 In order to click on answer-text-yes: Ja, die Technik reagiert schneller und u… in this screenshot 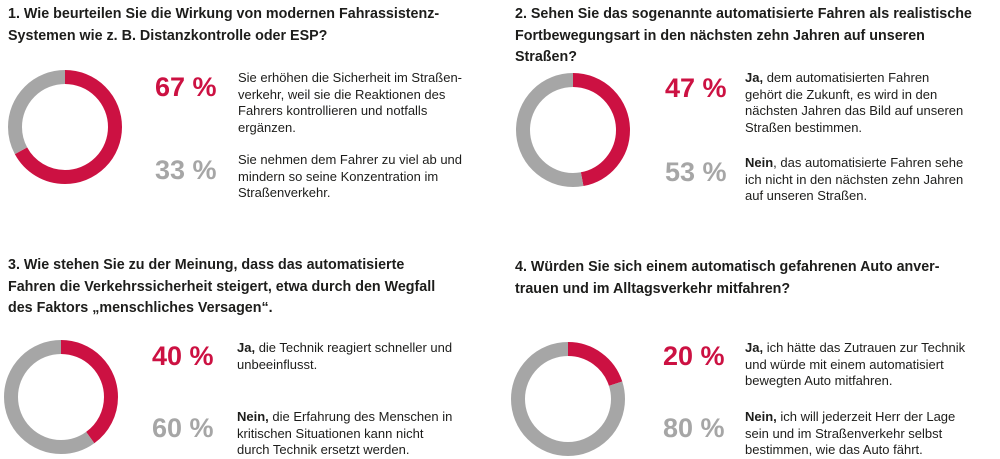, I will do `click(344, 356)`.